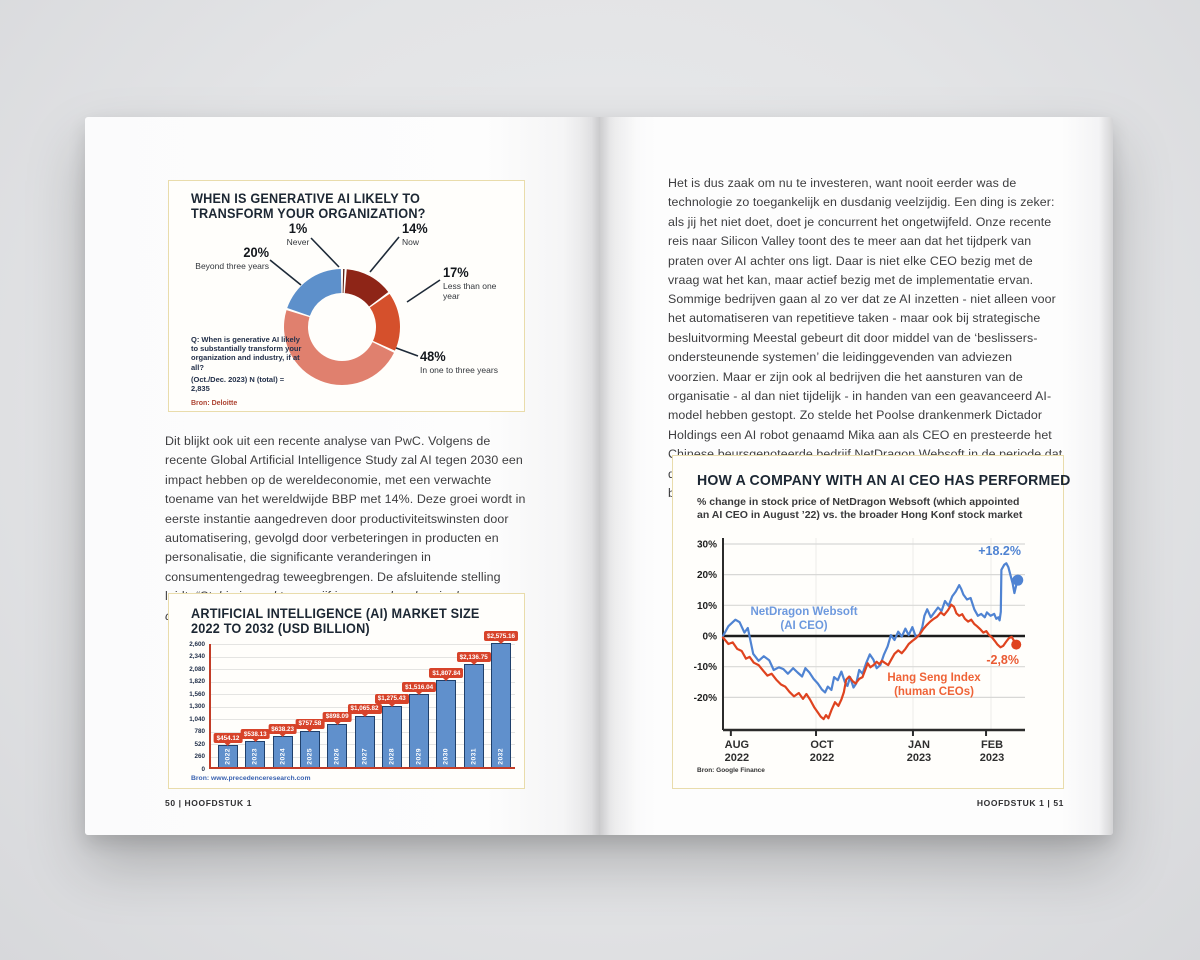 The image size is (1200, 960). I want to click on bar-value-callout: $2,575.16, so click(501, 636).